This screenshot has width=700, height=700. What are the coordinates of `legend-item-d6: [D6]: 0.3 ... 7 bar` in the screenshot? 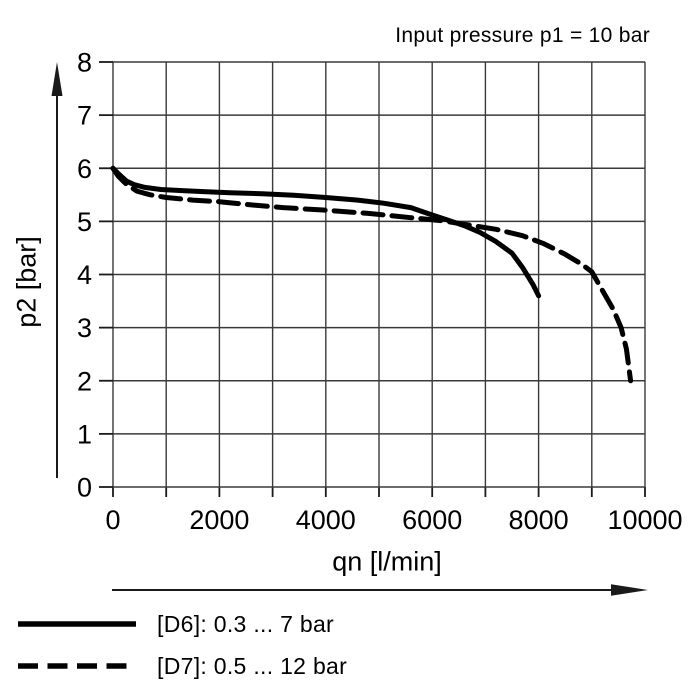 It's located at (182, 624).